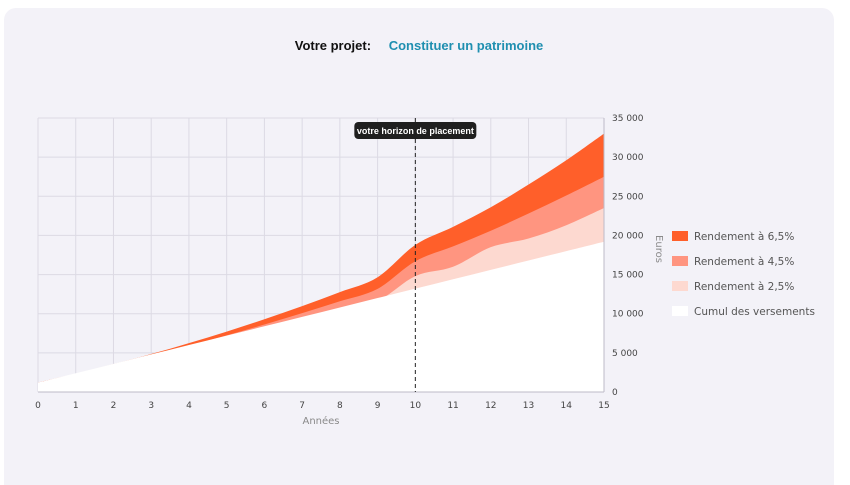 This screenshot has height=485, width=850. What do you see at coordinates (76, 406) in the screenshot?
I see `x-tick-label: 1` at bounding box center [76, 406].